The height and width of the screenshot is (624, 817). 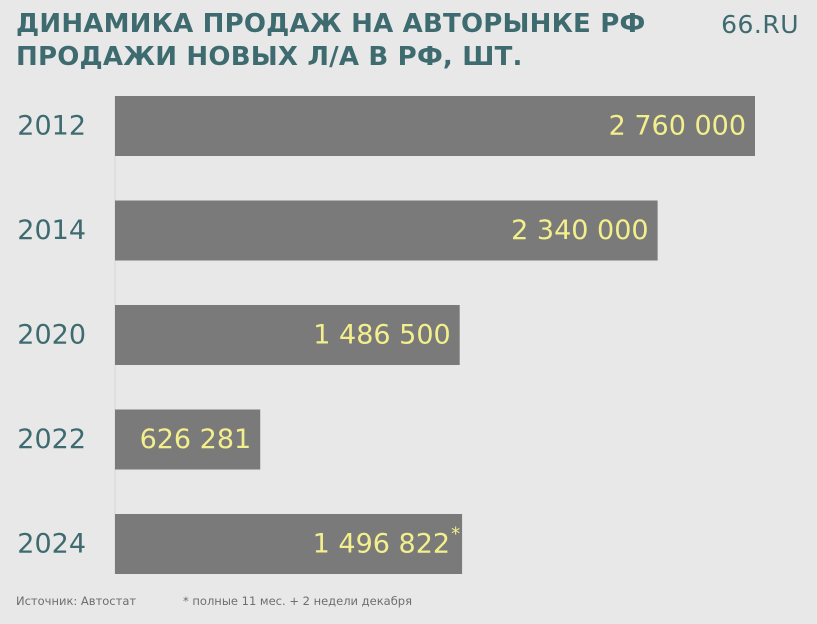 What do you see at coordinates (331, 24) in the screenshot?
I see `chart-title-line1: ДИНАМИКА ПРОДАЖ НА АВТОРЫНКЕ РФ` at bounding box center [331, 24].